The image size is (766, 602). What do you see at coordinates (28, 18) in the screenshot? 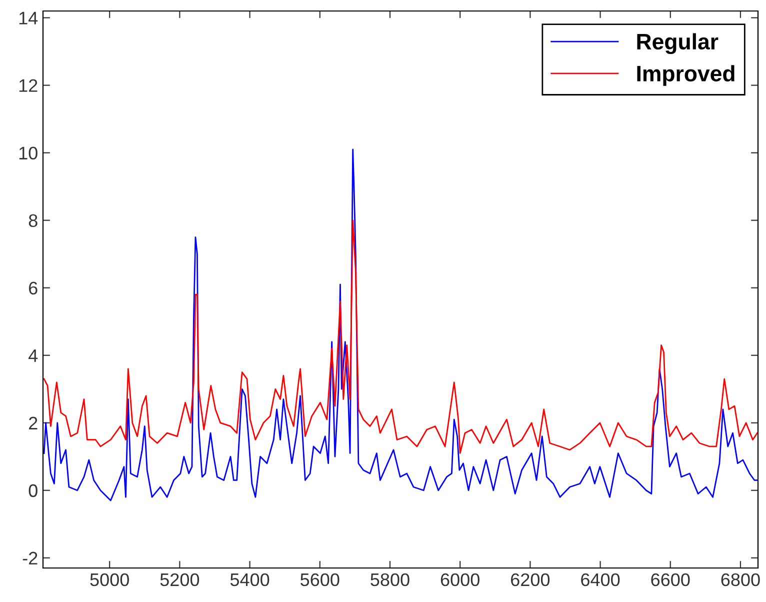
I see `y-tick-label: 14` at bounding box center [28, 18].